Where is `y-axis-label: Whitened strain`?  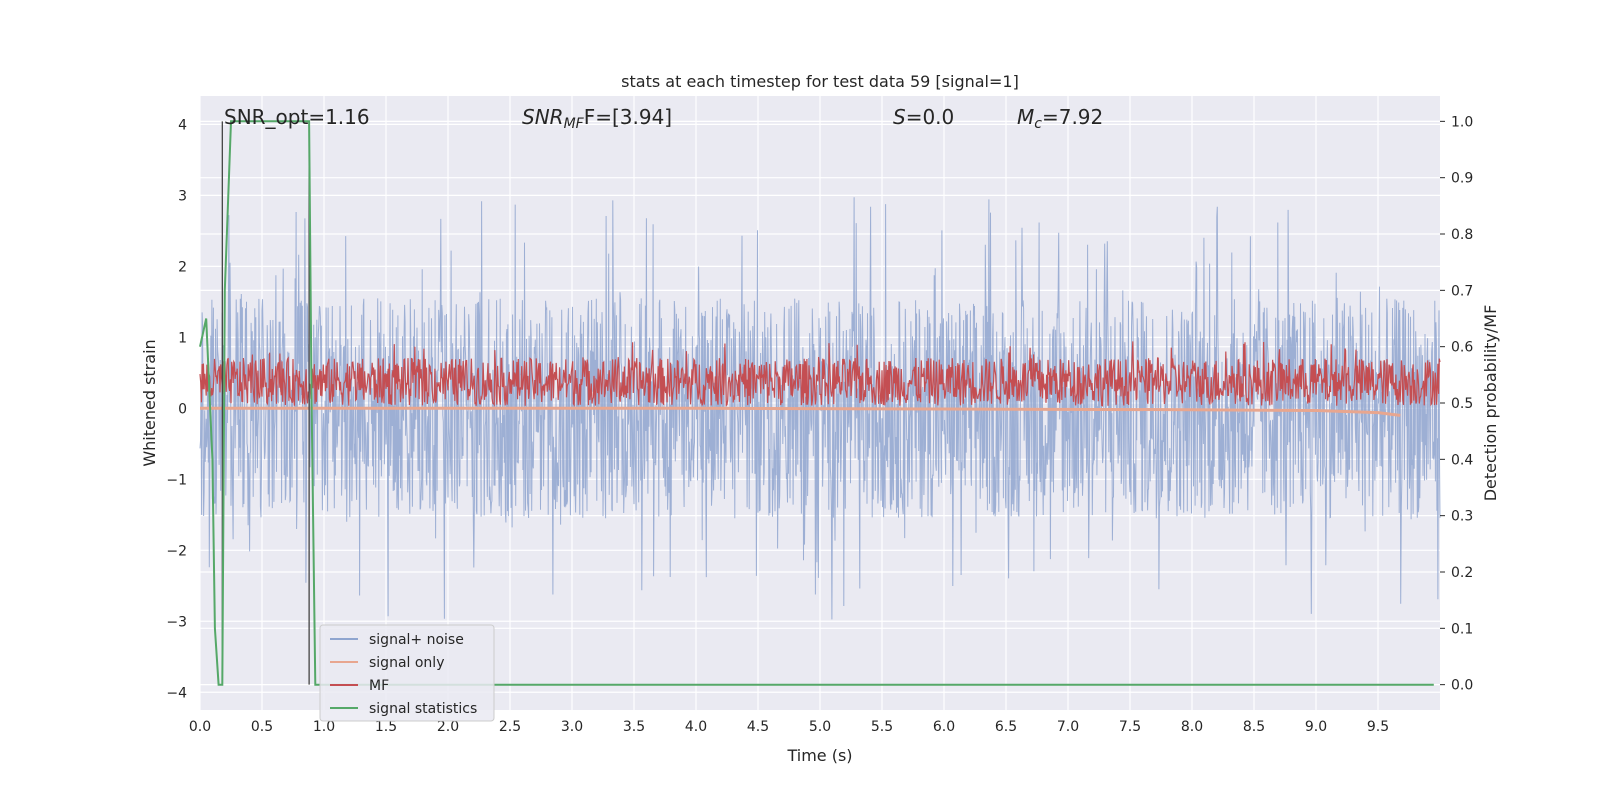 y-axis-label: Whitened strain is located at coordinates (149, 402).